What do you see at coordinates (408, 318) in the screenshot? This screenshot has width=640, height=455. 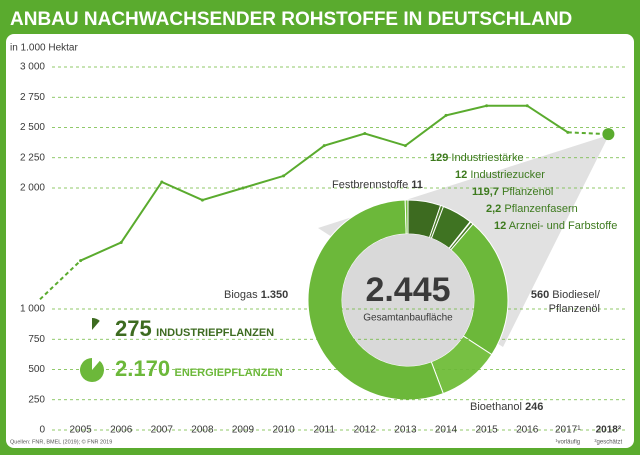 I see `center-label: Gesamtanbaufläche` at bounding box center [408, 318].